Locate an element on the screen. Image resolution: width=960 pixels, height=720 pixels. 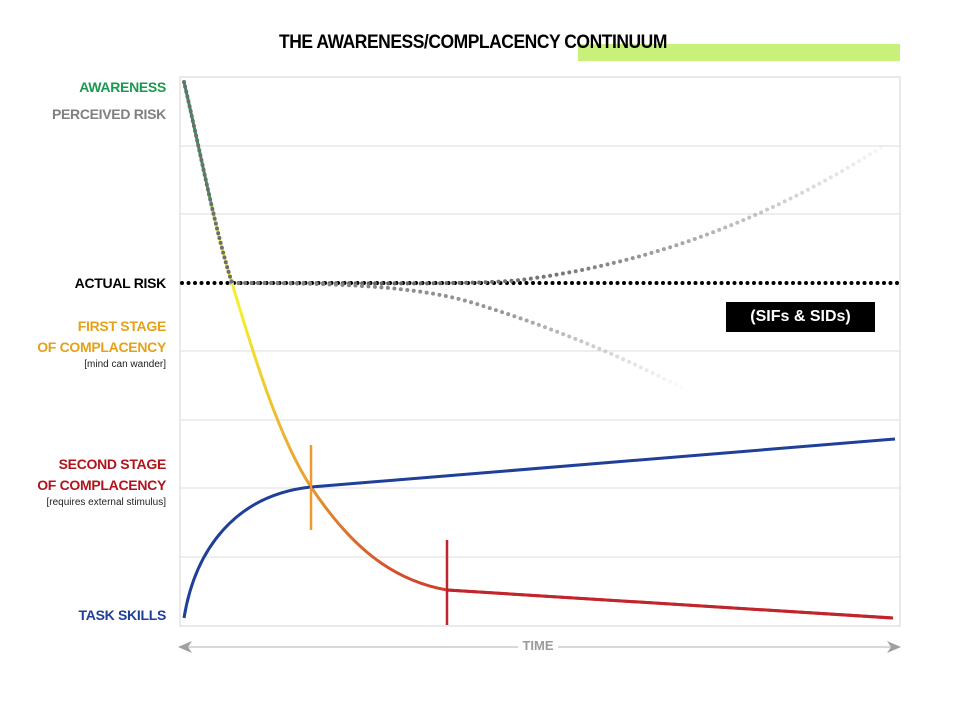
awareness-curve-second-stage is located at coordinates (670, 604).